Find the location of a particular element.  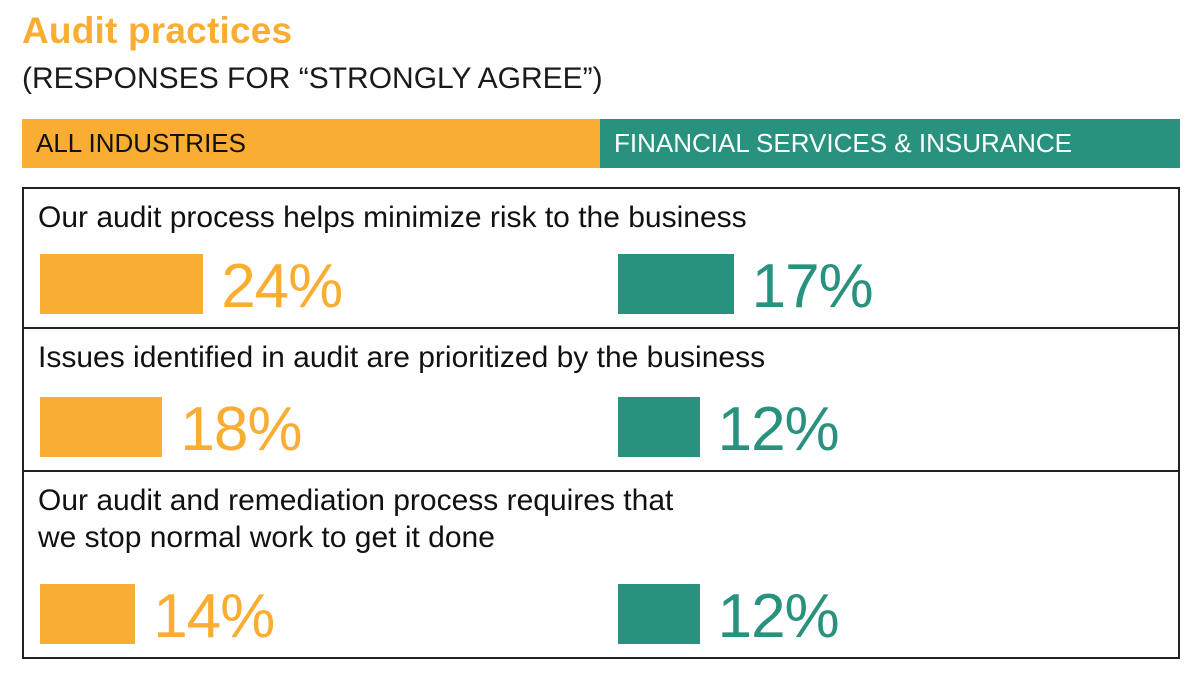

value-label-financial-services: 17% is located at coordinates (812, 286).